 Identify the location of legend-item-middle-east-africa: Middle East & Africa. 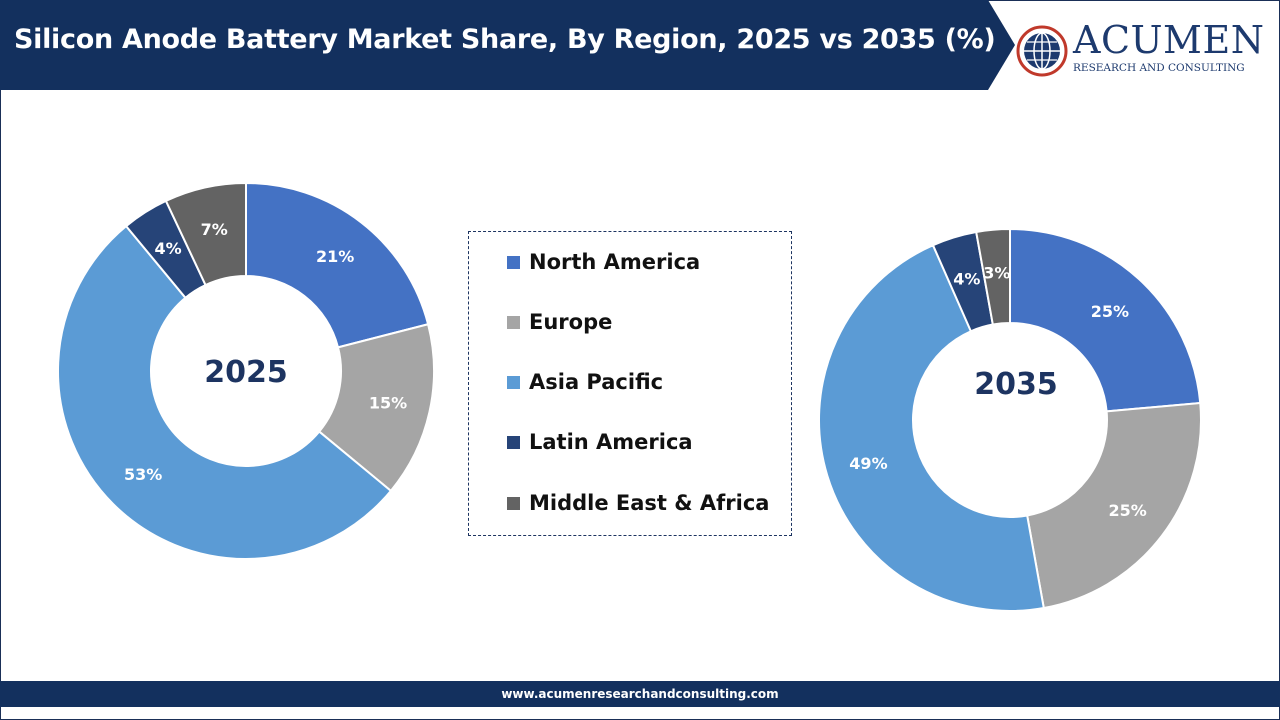
(638, 503).